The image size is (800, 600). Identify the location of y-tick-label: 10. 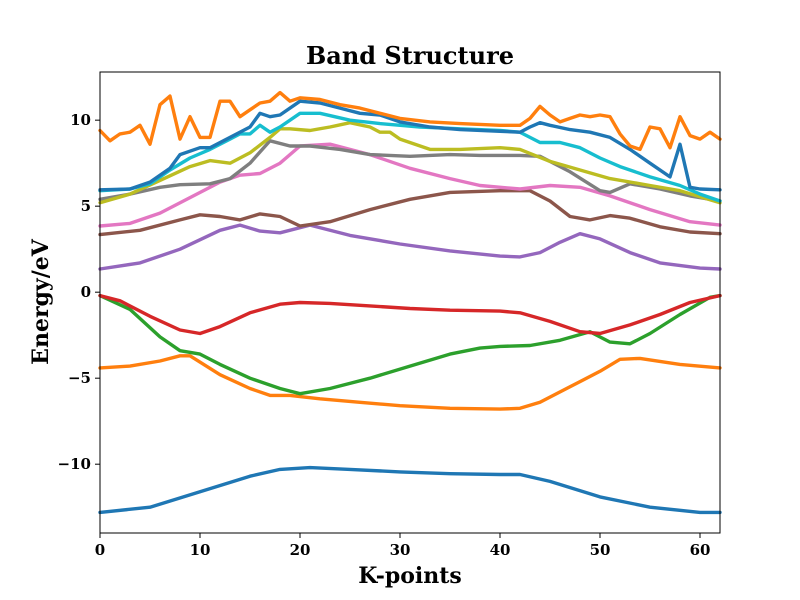
(80, 120).